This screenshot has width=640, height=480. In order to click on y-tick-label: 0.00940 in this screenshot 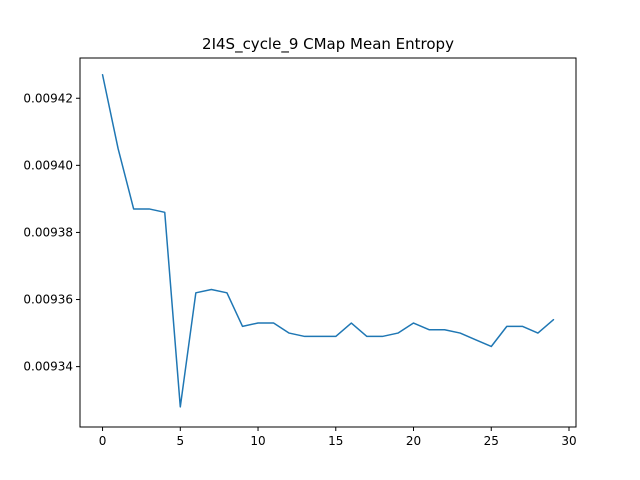, I will do `click(48, 165)`.